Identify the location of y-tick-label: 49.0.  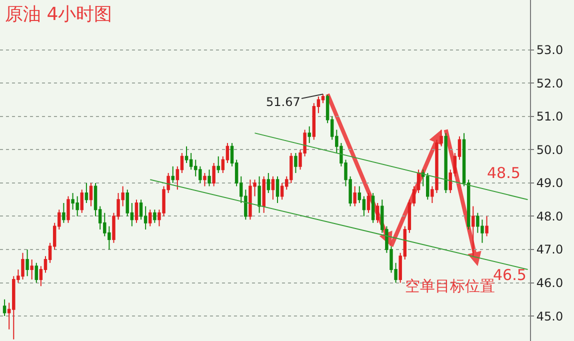
(550, 183).